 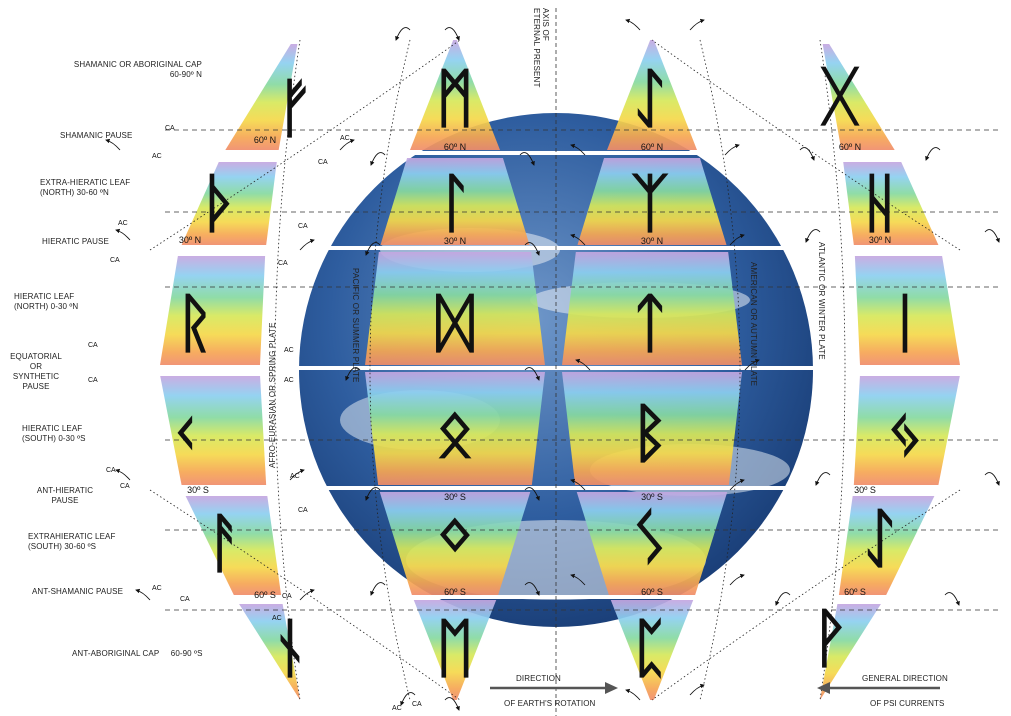 What do you see at coordinates (830, 639) in the screenshot?
I see `rune-wunjo: ᚹ` at bounding box center [830, 639].